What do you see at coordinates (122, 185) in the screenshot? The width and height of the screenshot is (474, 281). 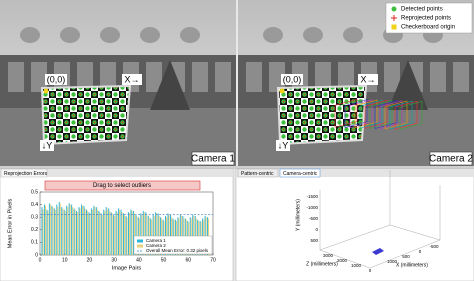 I see `banner` at bounding box center [122, 185].